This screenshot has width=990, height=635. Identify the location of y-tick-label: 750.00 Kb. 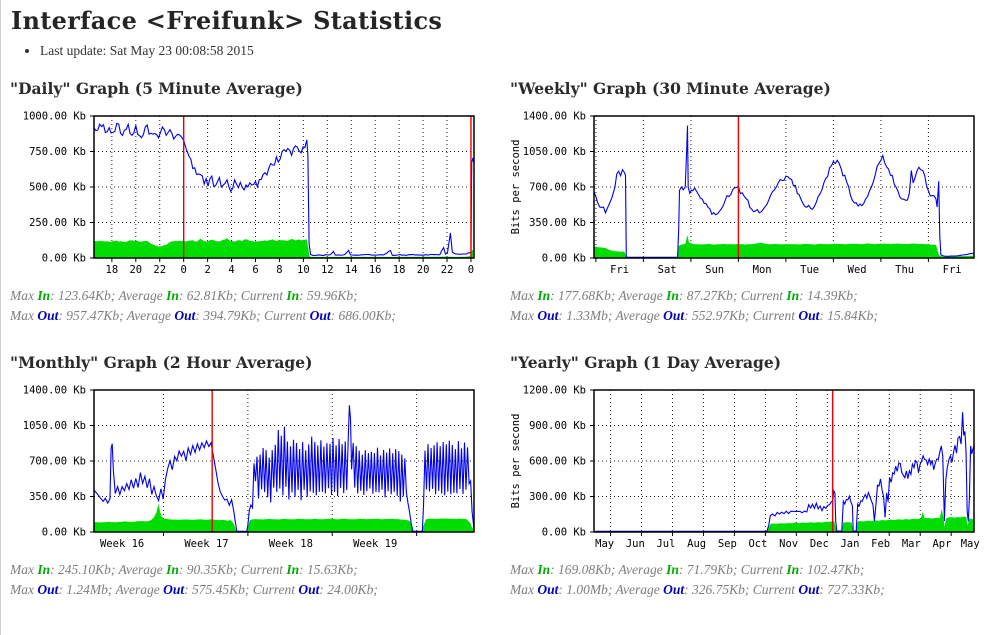
(57, 152).